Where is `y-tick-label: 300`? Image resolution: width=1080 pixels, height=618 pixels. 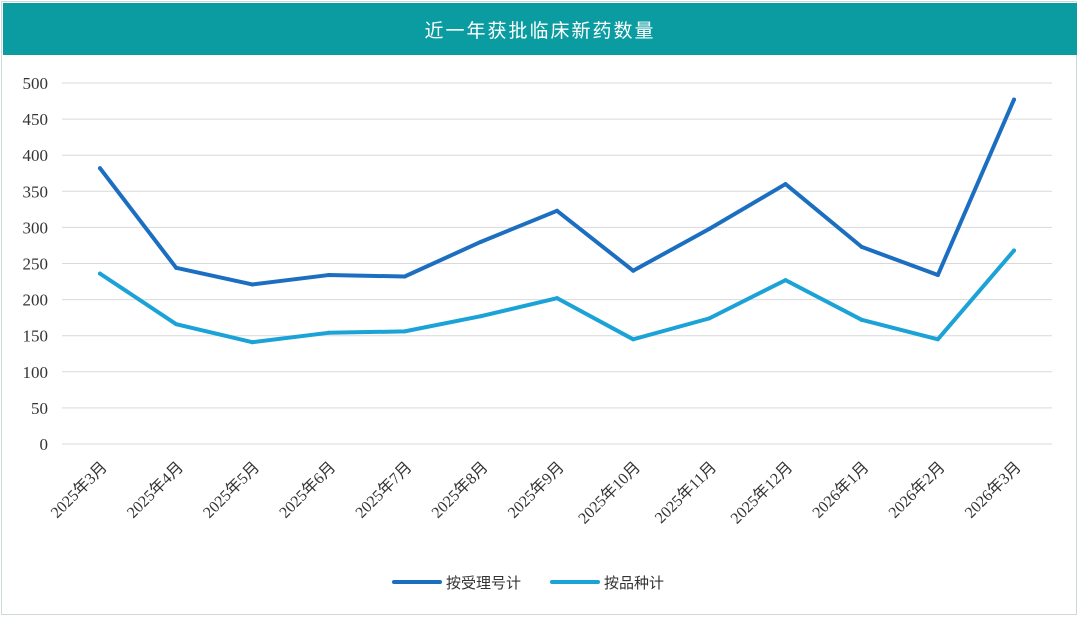
y-tick-label: 300 is located at coordinates (36, 227).